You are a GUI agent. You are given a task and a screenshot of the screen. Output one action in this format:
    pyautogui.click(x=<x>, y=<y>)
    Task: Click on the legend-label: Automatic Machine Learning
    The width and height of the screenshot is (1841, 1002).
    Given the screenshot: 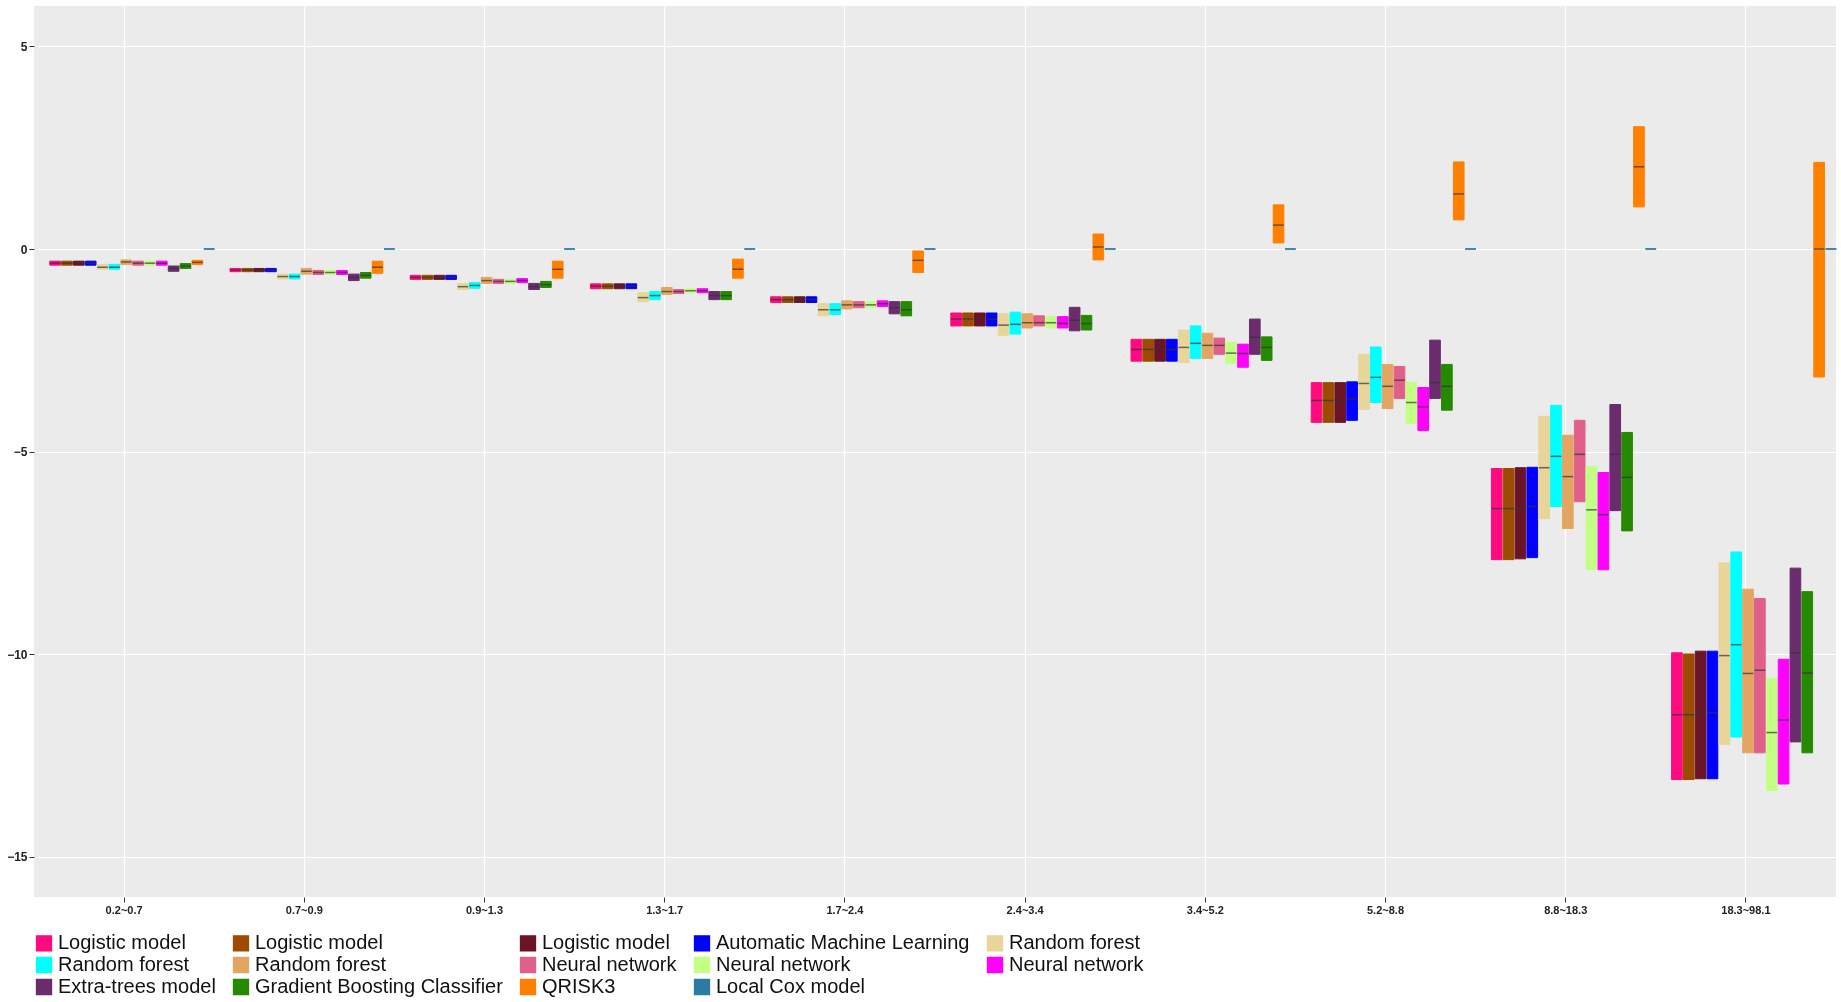 What is the action you would take?
    pyautogui.click(x=843, y=942)
    